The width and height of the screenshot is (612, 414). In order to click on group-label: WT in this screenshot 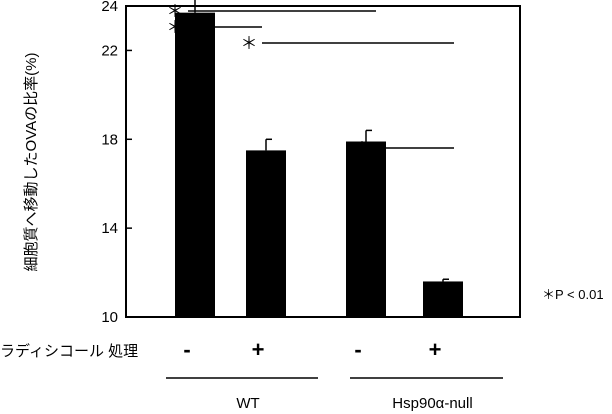, I will do `click(247, 403)`.